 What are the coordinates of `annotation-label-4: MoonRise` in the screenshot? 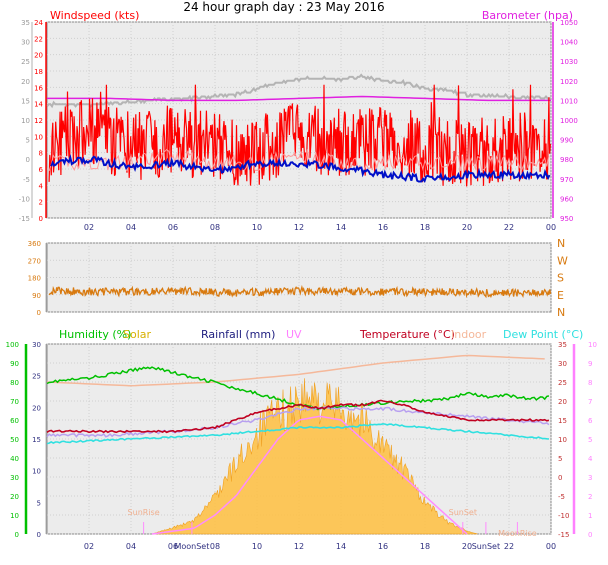 It's located at (517, 533).